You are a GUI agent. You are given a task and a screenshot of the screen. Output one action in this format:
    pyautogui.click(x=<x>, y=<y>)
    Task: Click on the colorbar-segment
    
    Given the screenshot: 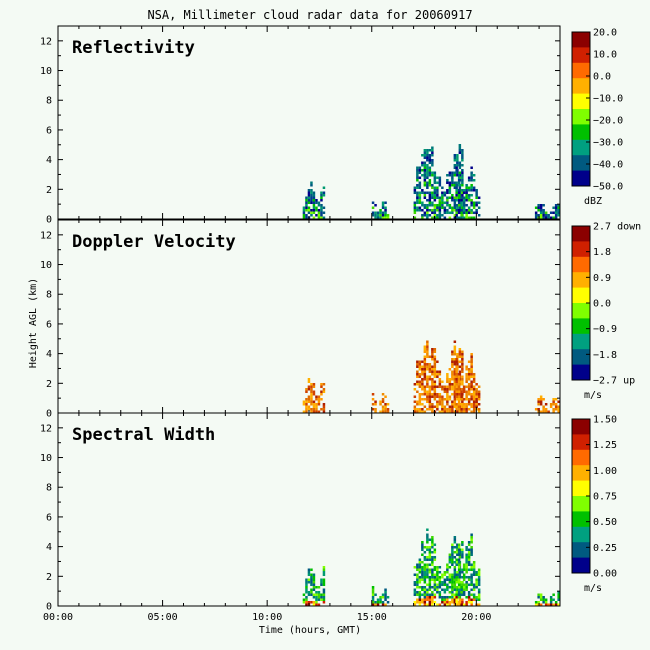 What is the action you would take?
    pyautogui.click(x=581, y=132)
    